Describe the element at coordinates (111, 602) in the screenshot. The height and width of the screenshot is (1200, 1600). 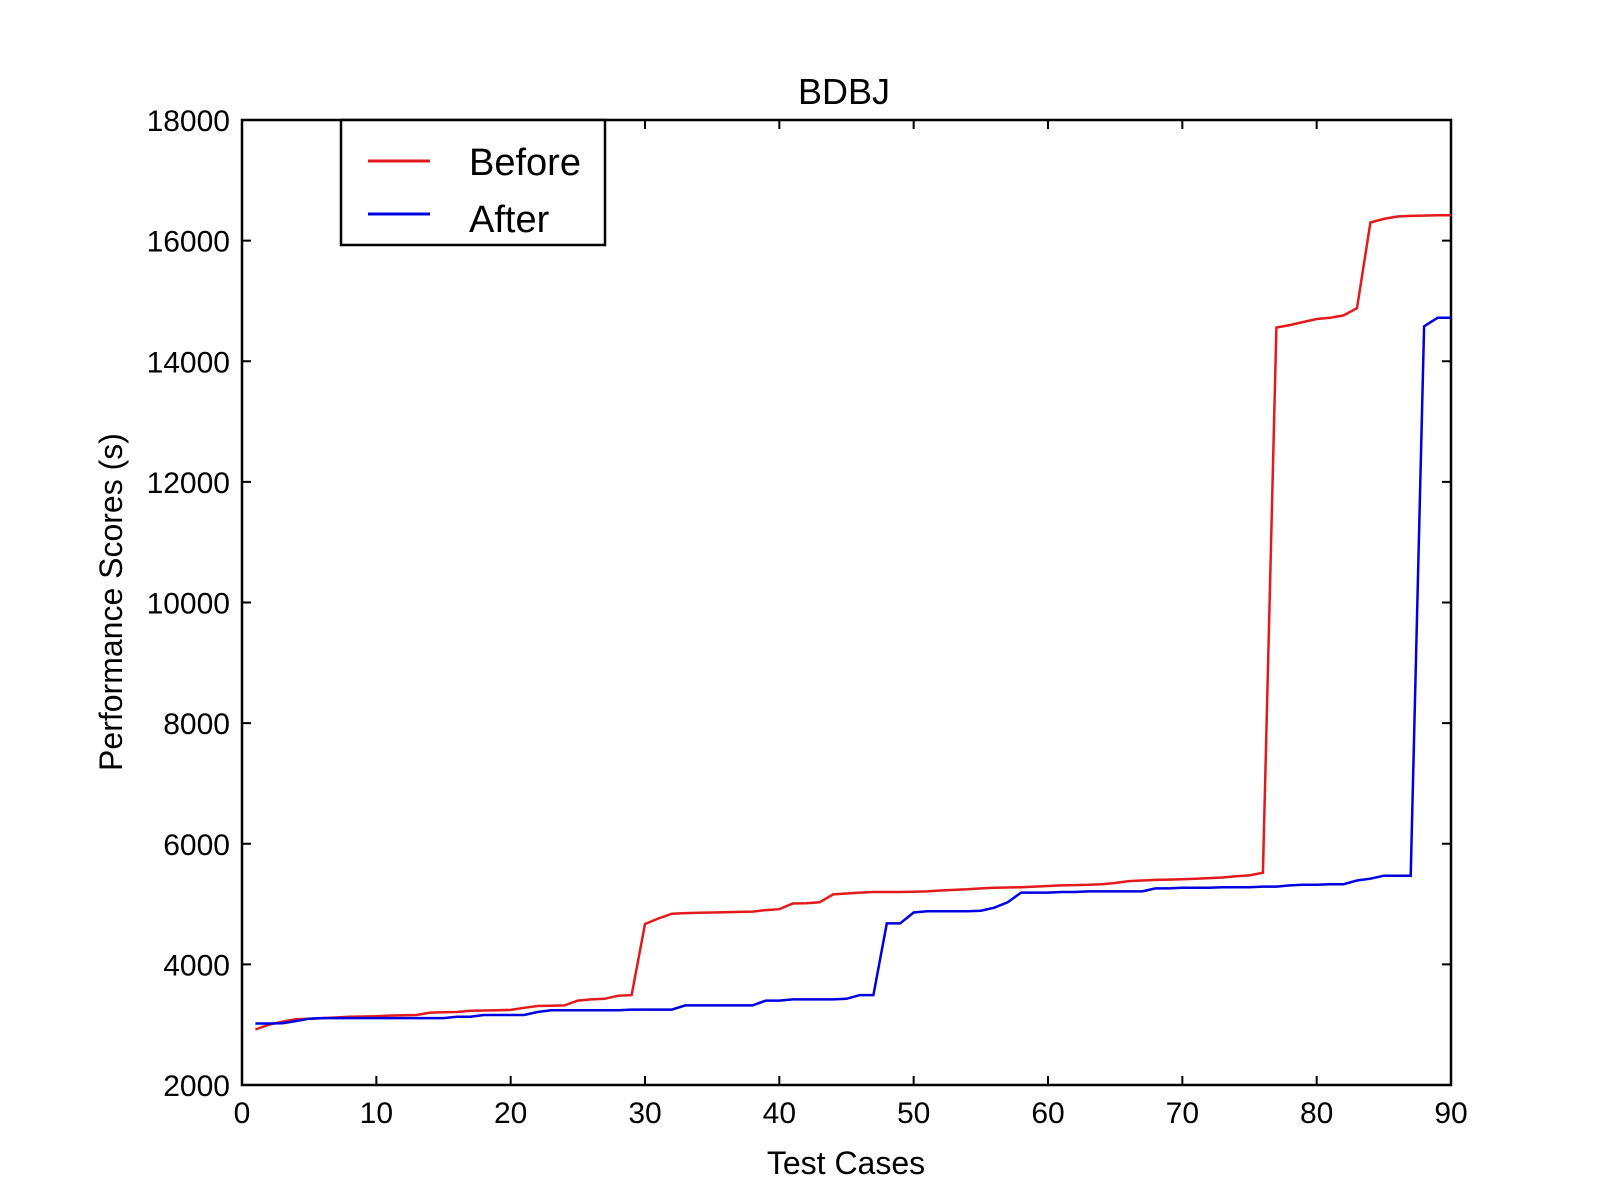
I see `y-axis-title: Performance Scores (s)` at that location.